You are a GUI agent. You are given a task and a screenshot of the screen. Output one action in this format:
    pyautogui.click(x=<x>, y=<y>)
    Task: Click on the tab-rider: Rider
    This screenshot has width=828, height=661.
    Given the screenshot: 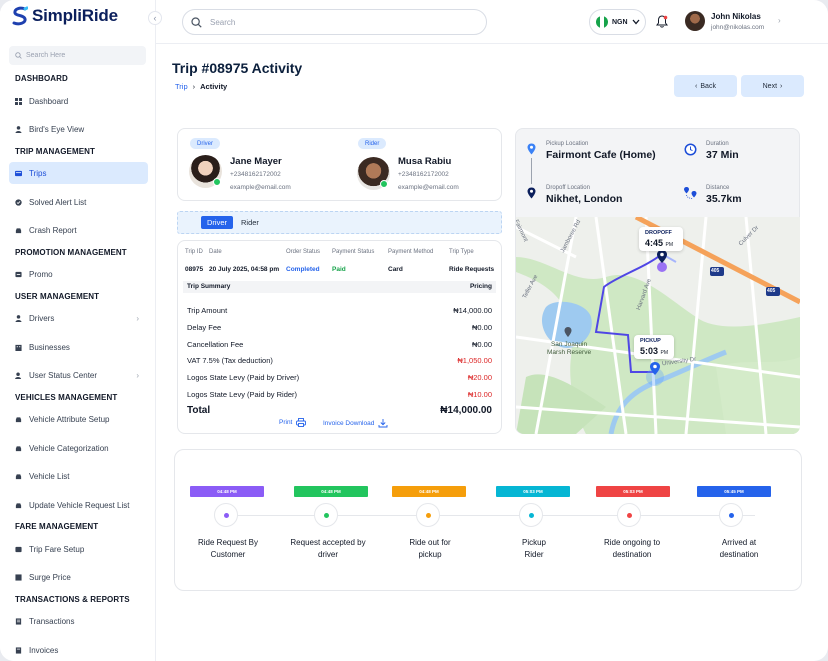 What is the action you would take?
    pyautogui.click(x=250, y=222)
    